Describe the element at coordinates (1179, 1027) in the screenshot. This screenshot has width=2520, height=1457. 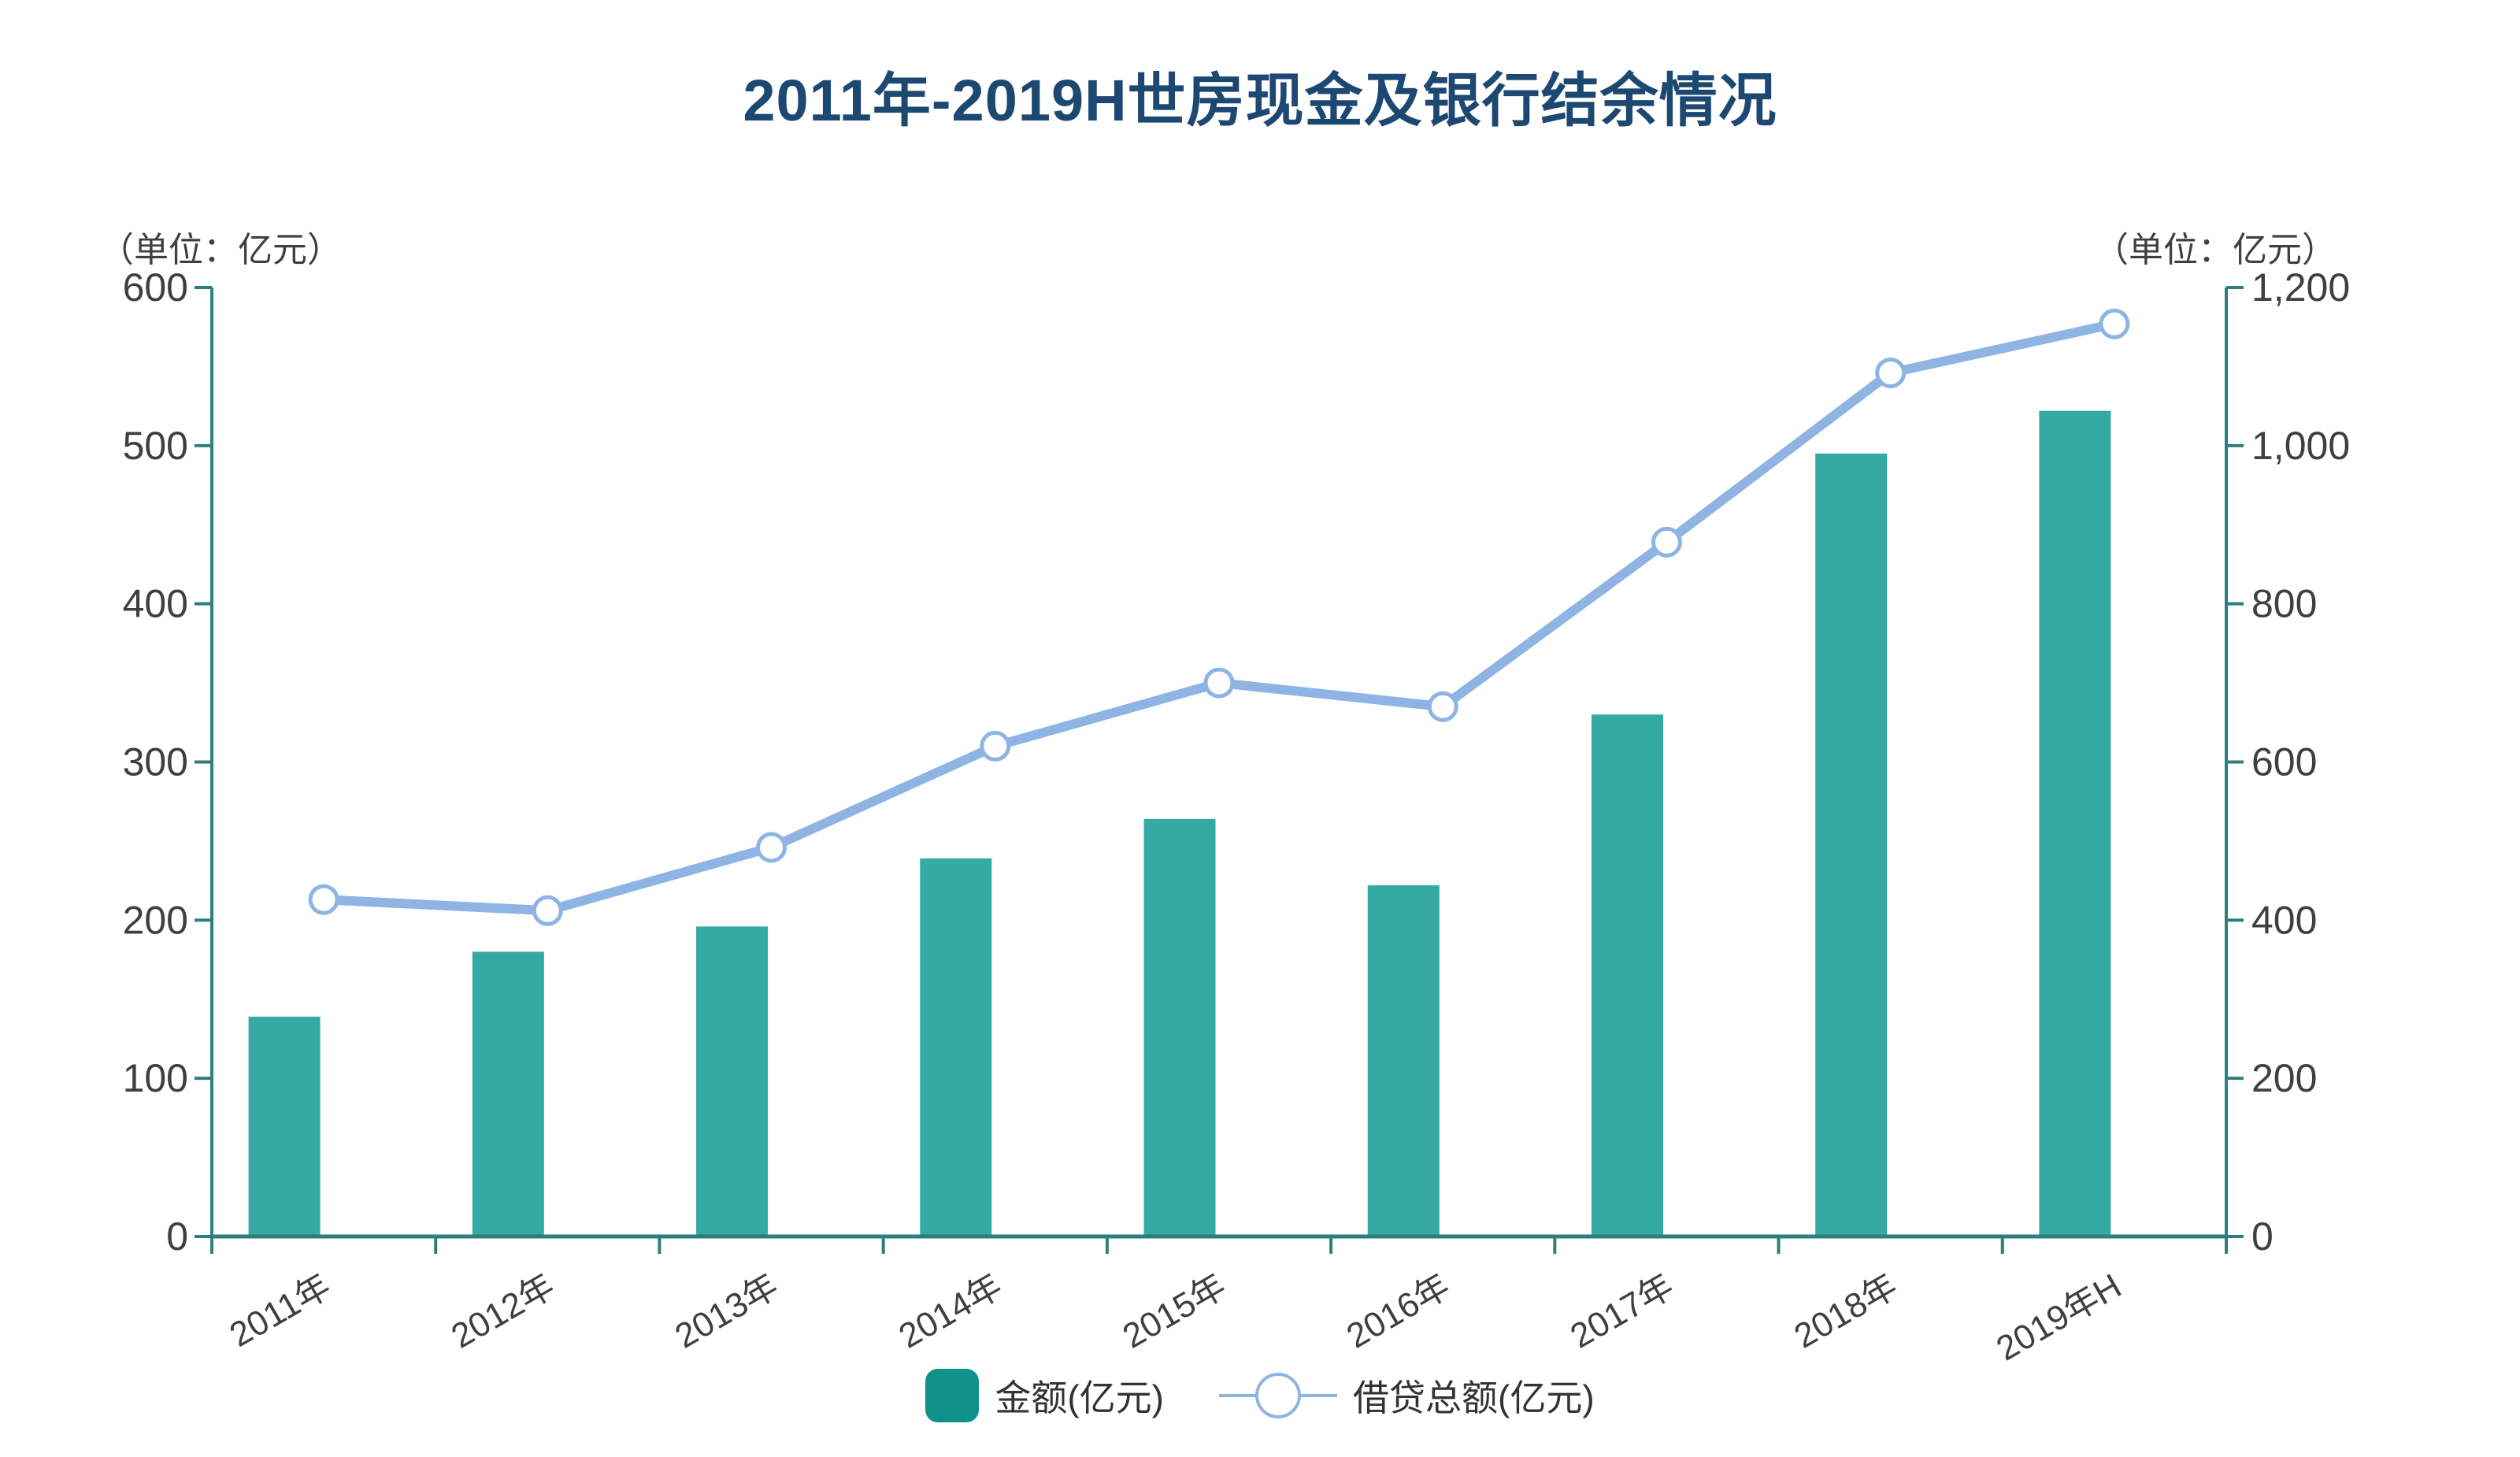
I see `bar-2015年` at that location.